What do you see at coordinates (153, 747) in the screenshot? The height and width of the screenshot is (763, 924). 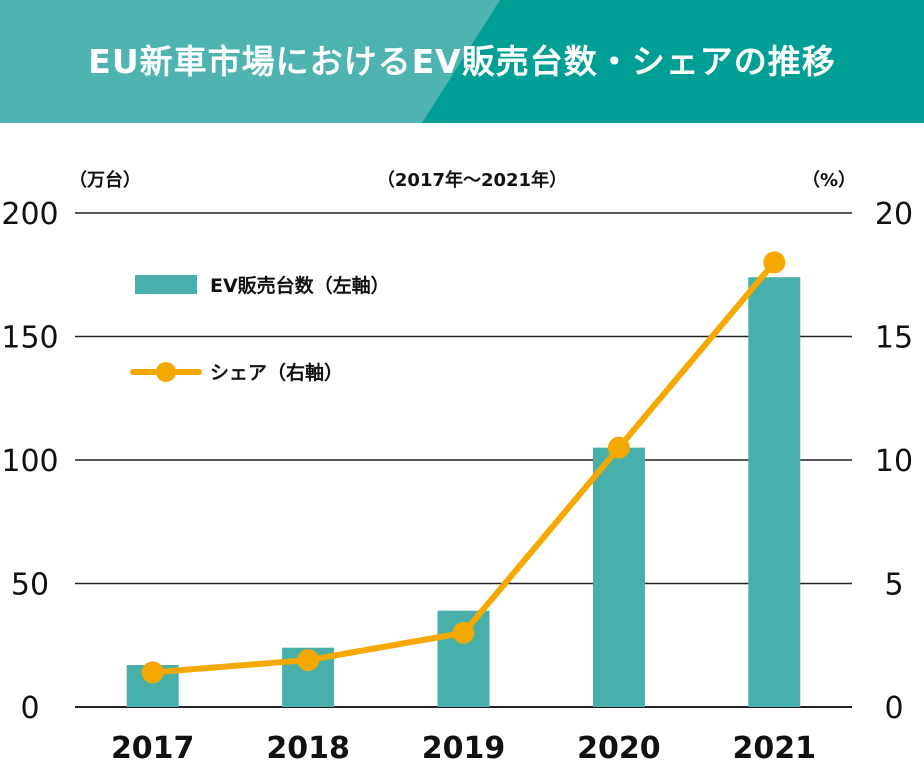 I see `x-axis-tick-label: 2017` at bounding box center [153, 747].